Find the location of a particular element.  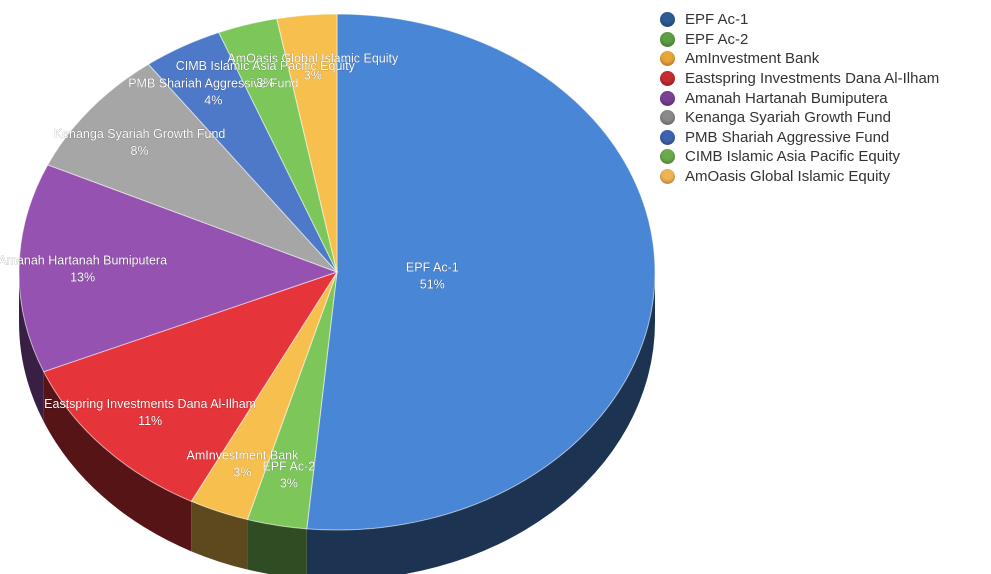

legend-item: Kenanga Syariah Growth Fund is located at coordinates (799, 118).